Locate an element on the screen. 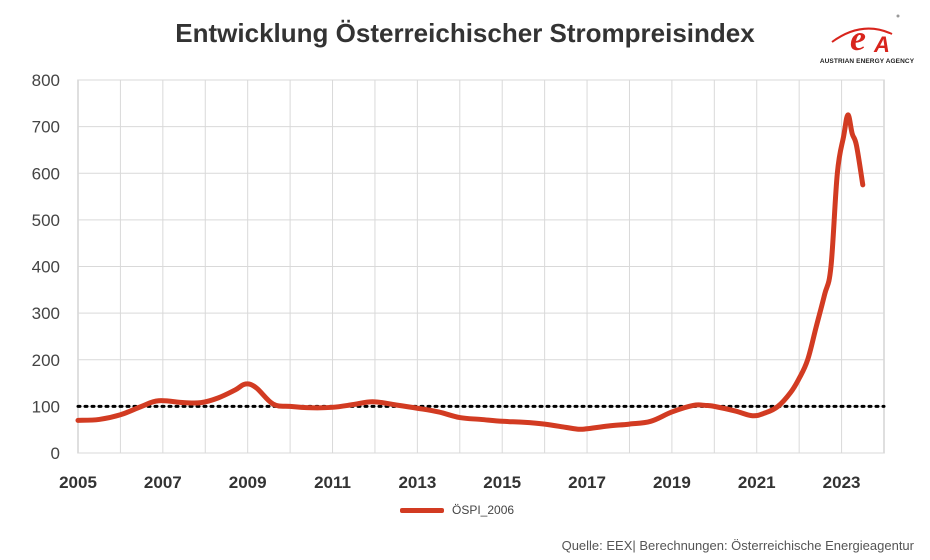  x-tick-label: 2005 is located at coordinates (78, 482).